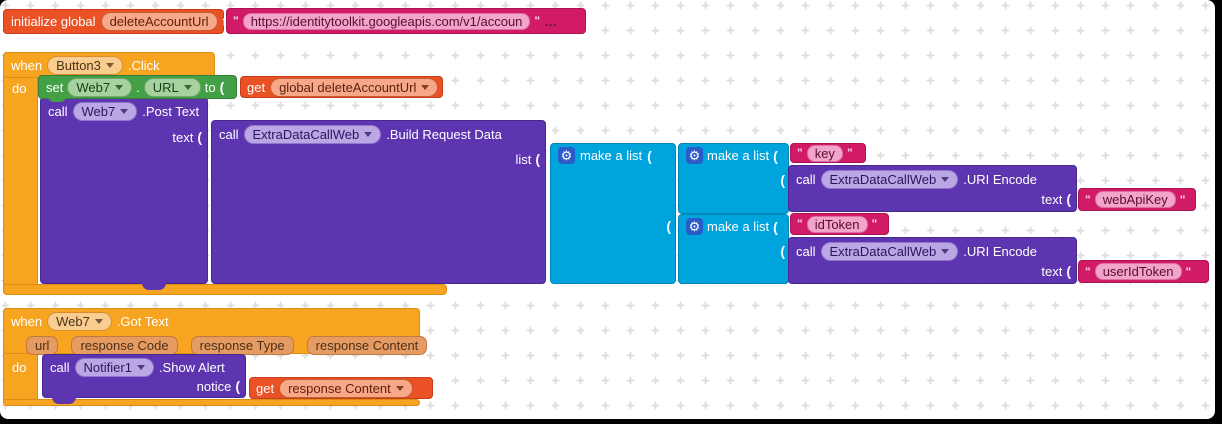 Image resolution: width=1222 pixels, height=424 pixels. Describe the element at coordinates (354, 87) in the screenshot. I see `variable-dropdown: global deleteAccountUrl` at that location.